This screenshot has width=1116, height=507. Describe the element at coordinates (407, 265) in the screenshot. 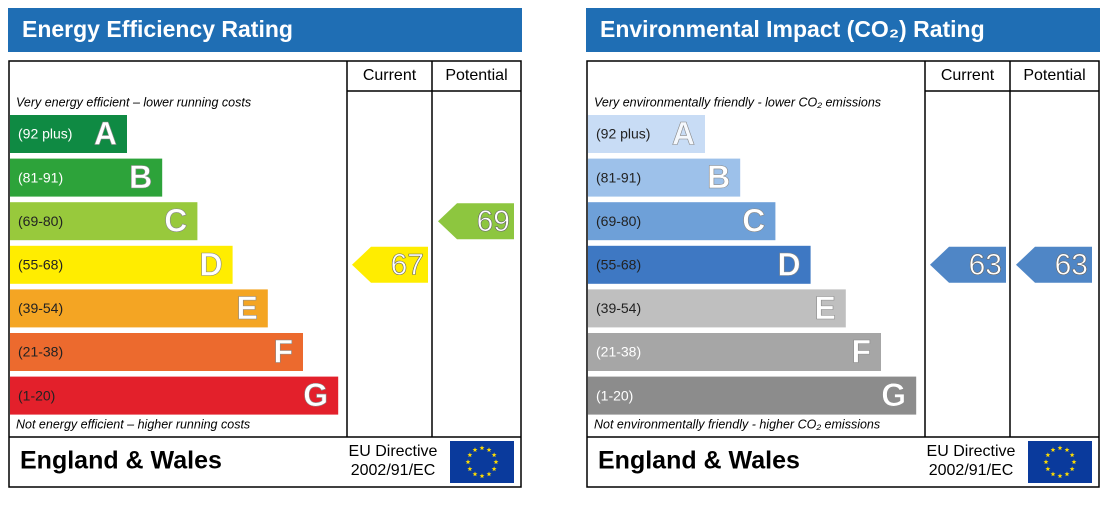

I see `current-value: 67` at that location.